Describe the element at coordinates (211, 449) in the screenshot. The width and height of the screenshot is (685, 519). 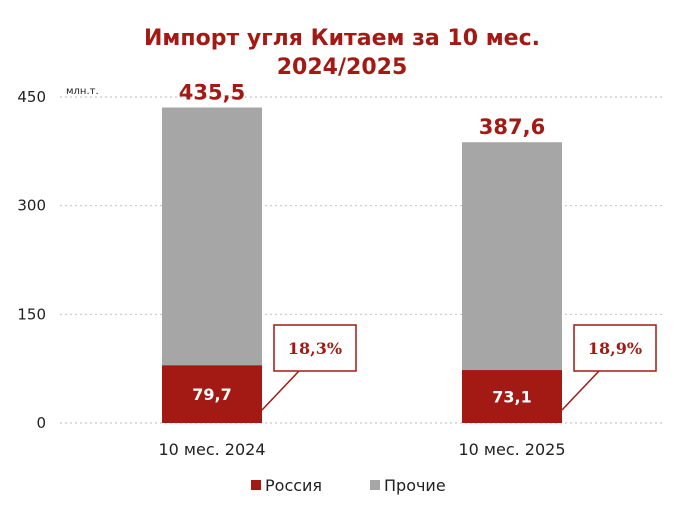
I see `x-category-label: 10 мес. 2024` at that location.